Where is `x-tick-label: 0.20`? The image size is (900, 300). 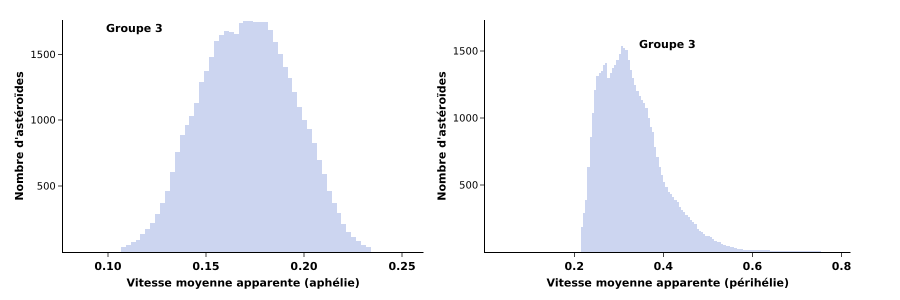
x-tick-label: 0.20 is located at coordinates (304, 267).